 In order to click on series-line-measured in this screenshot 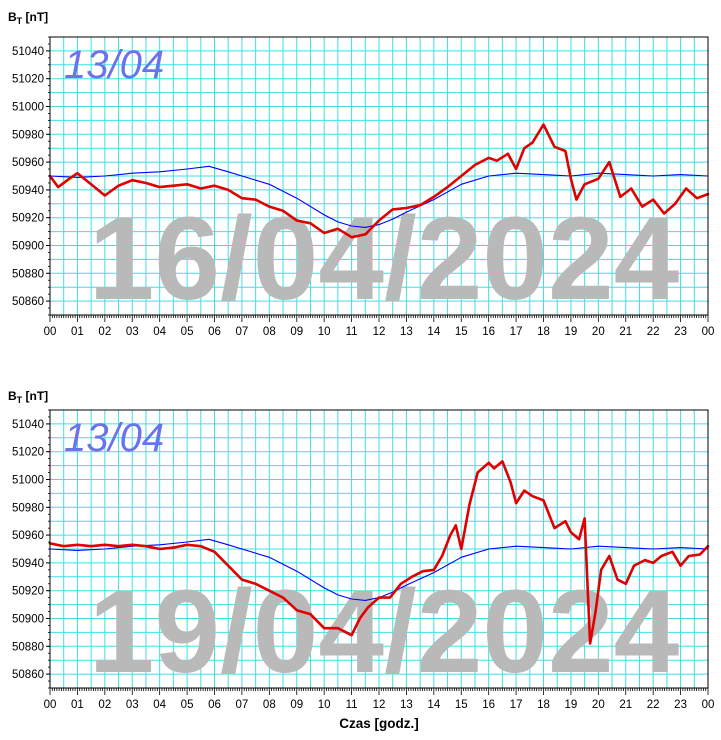, I will do `click(379, 181)`.